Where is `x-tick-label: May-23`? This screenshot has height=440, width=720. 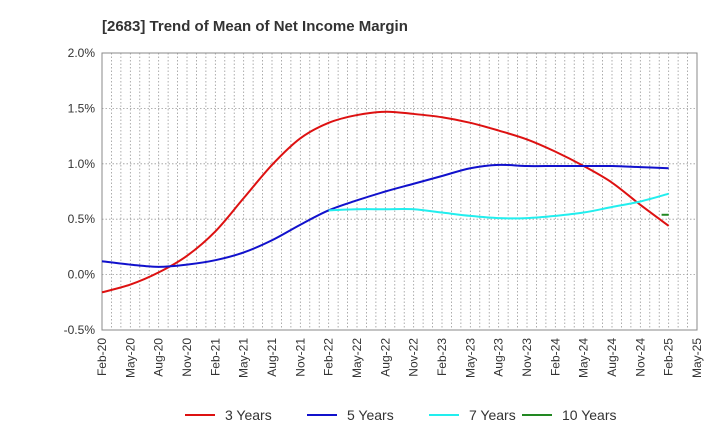
x-tick-label: May-23 is located at coordinates (470, 358).